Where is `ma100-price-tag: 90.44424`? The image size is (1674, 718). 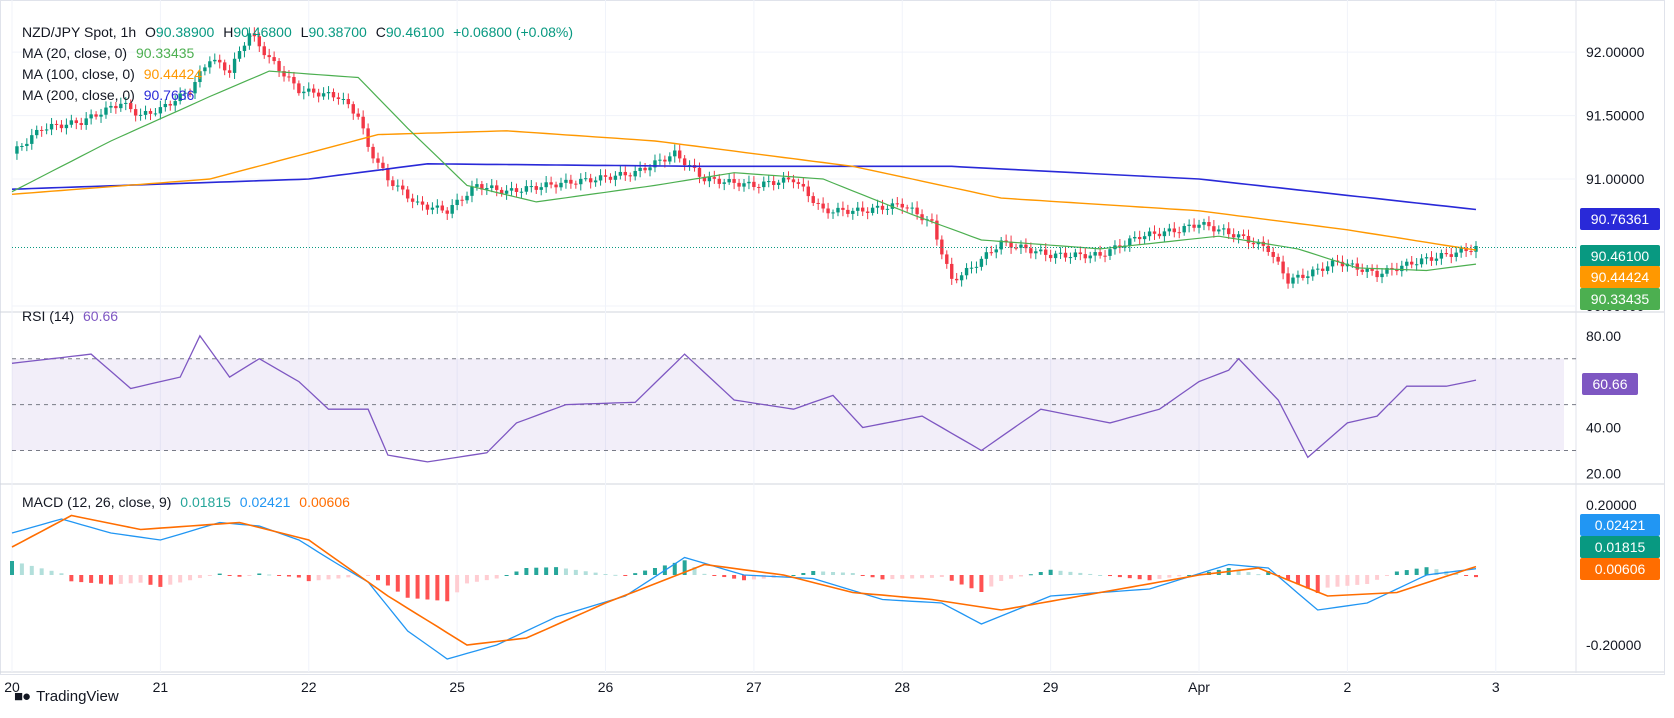 ma100-price-tag: 90.44424 is located at coordinates (1620, 277).